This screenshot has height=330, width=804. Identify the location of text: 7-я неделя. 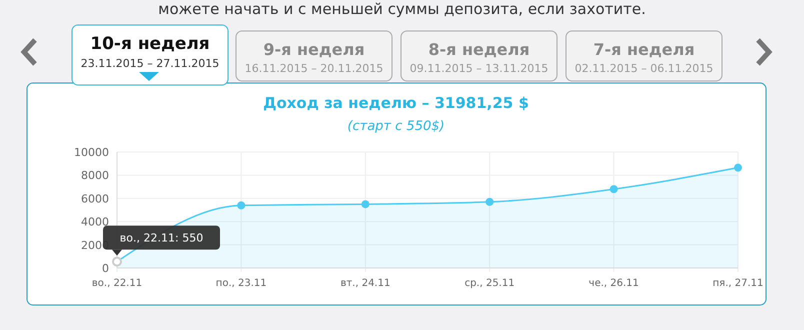
(644, 49).